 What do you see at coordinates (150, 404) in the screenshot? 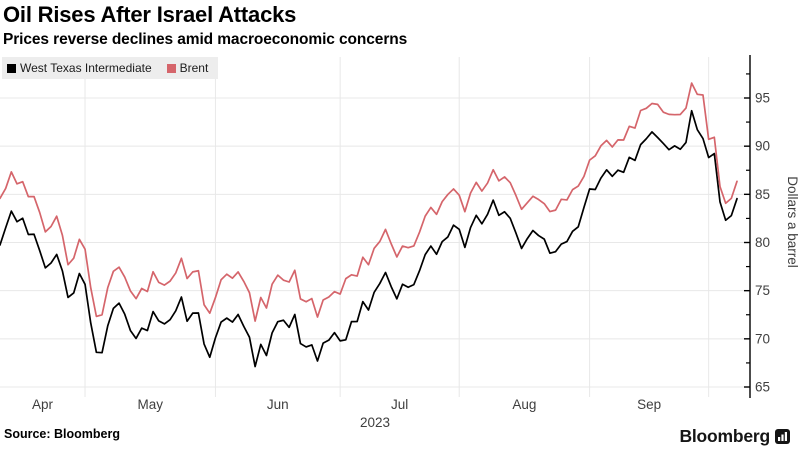
I see `x-month-label: May` at bounding box center [150, 404].